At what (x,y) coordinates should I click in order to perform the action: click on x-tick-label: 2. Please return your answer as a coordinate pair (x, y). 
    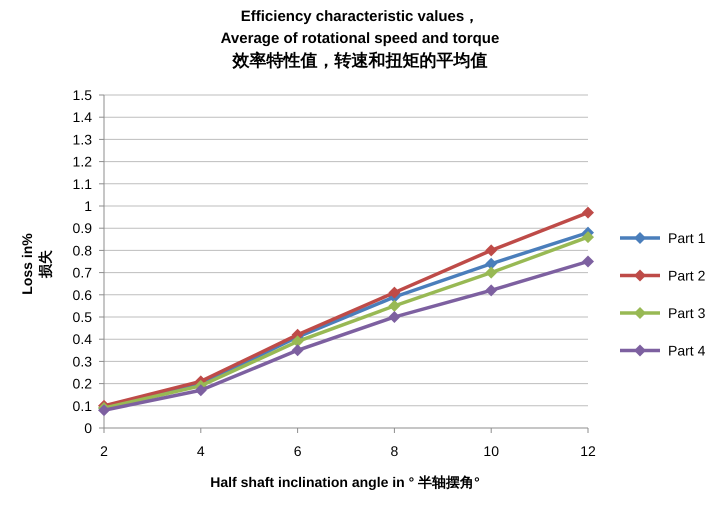
    Looking at the image, I should click on (104, 451).